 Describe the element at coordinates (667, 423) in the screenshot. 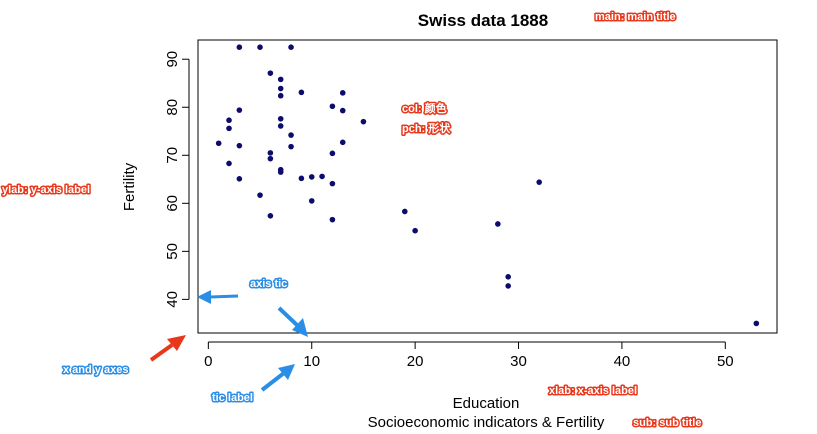

I see `annotation-sub: sub: sub title` at that location.